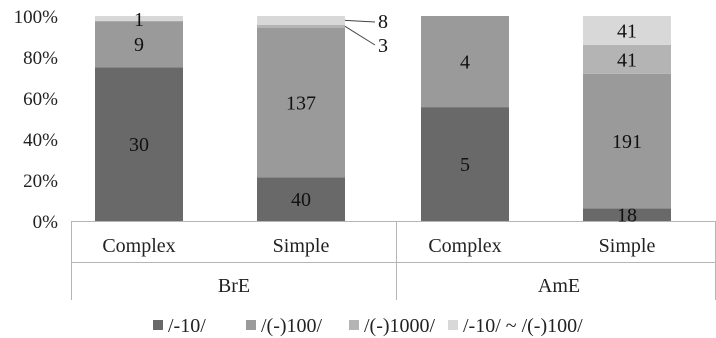  Describe the element at coordinates (292, 326) in the screenshot. I see `legend-label: /(-)100/` at that location.